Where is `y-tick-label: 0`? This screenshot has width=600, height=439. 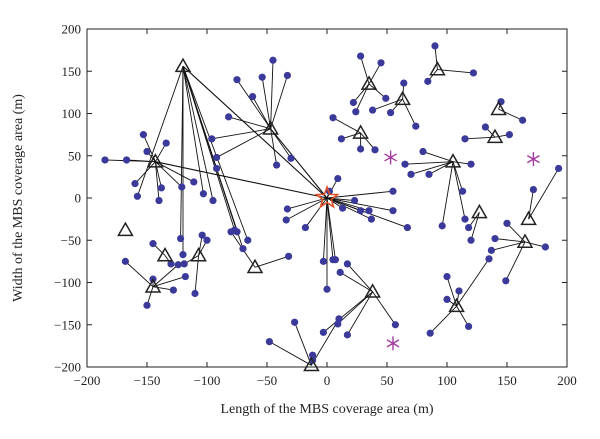
y-tick-label: 0 is located at coordinates (78, 198).